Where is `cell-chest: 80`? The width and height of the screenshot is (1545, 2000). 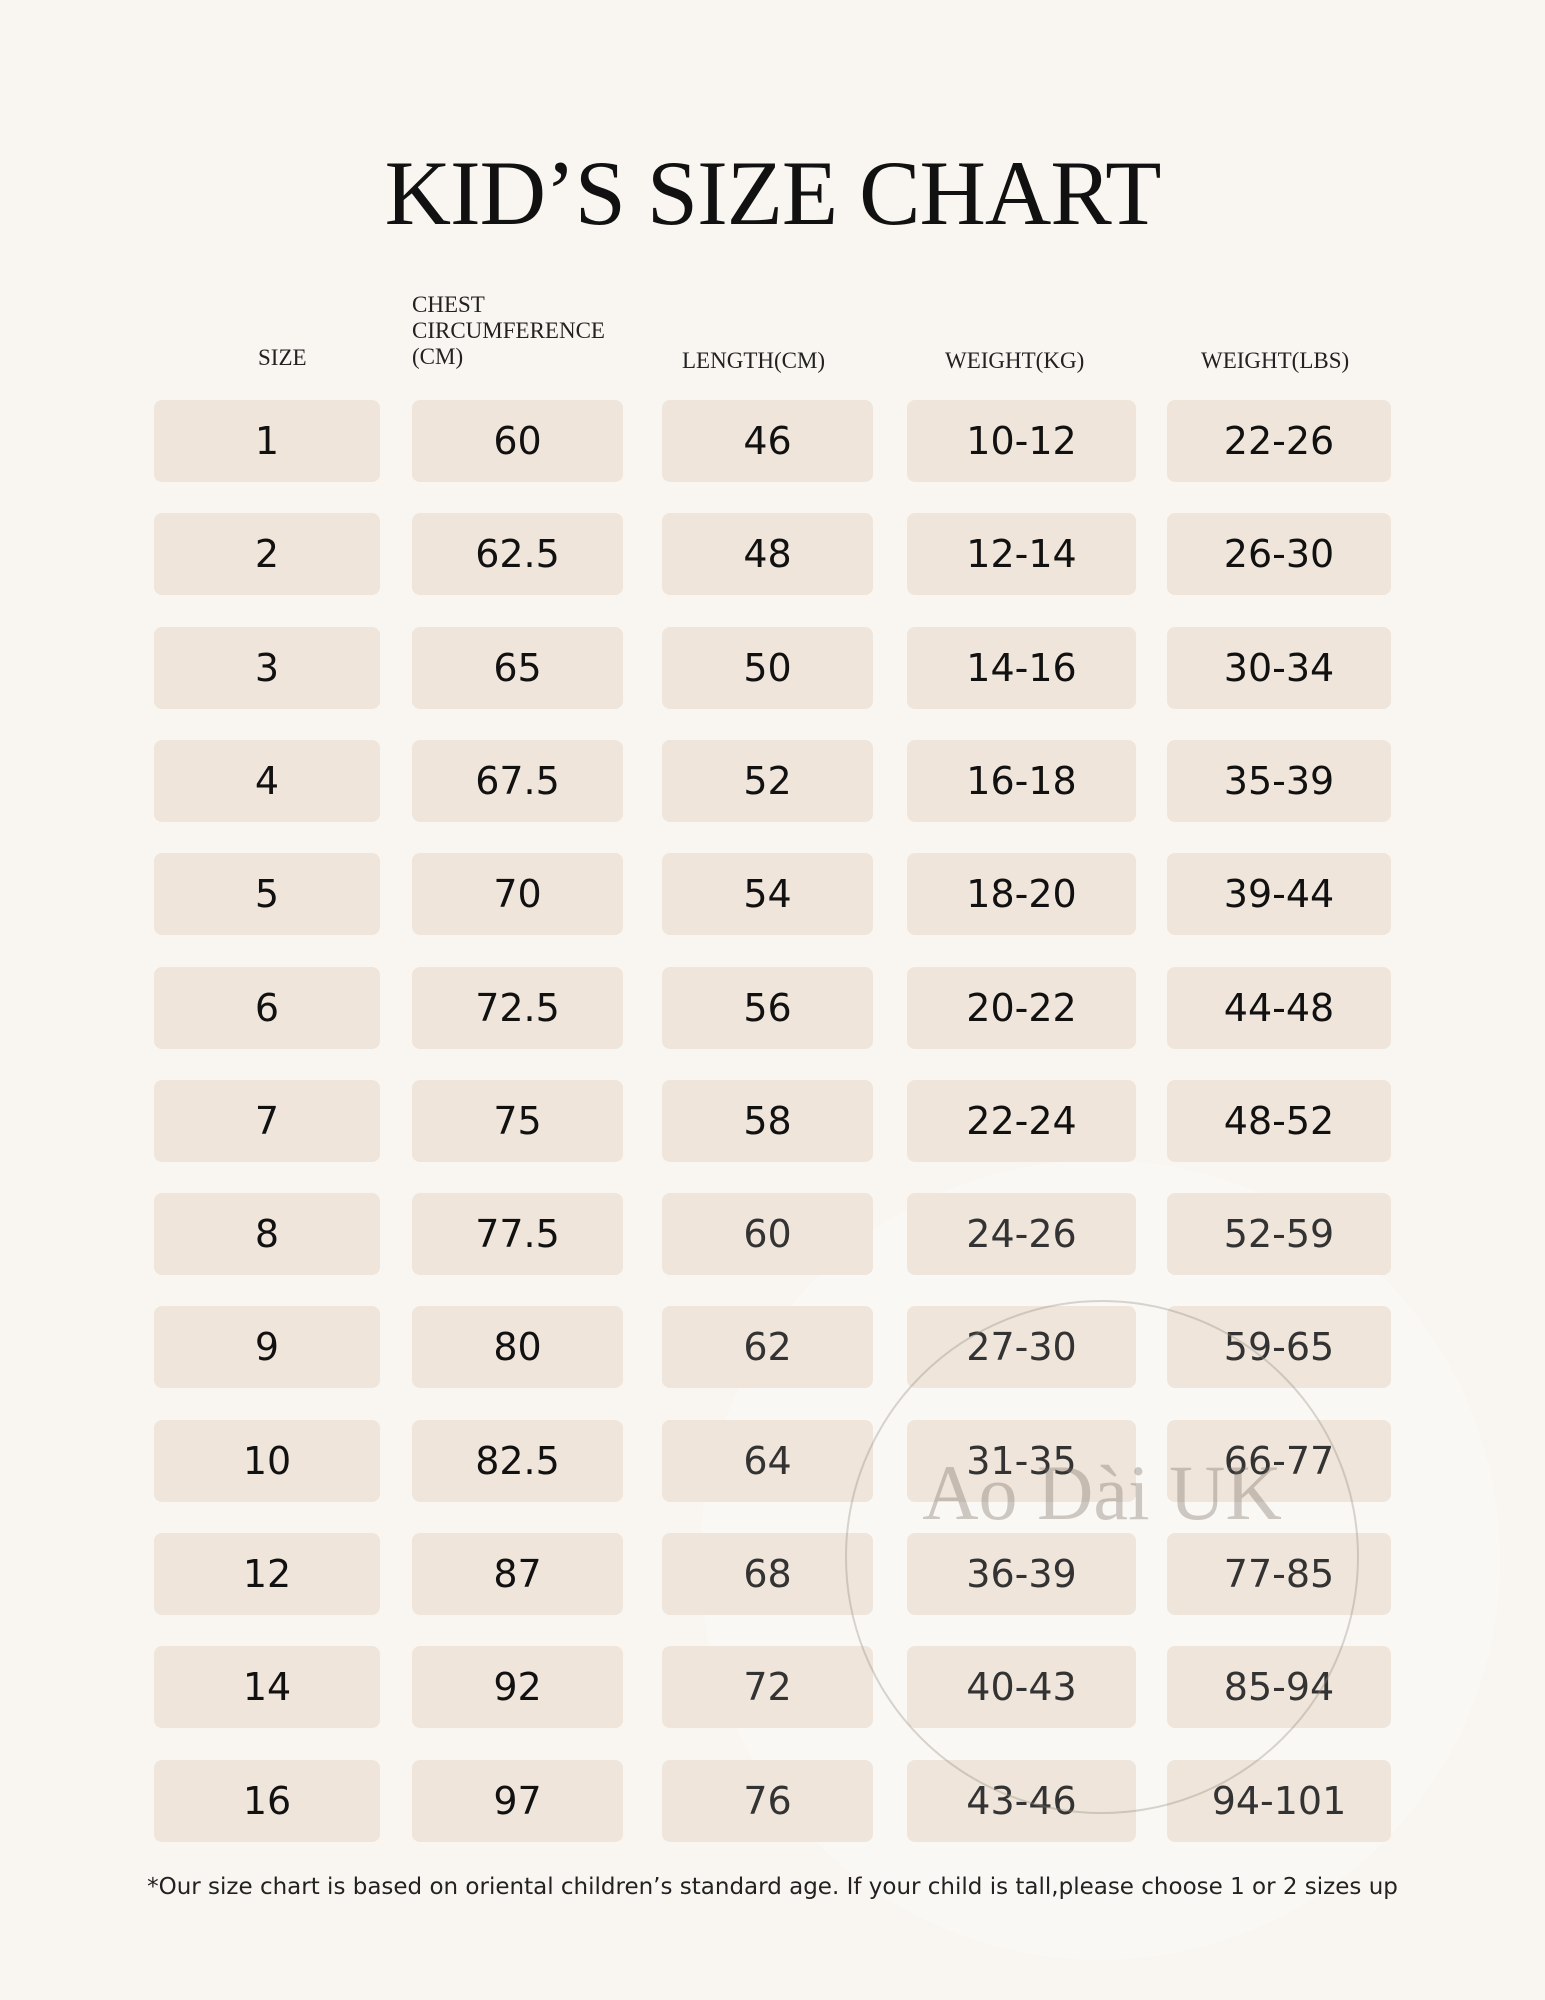 cell-chest: 80 is located at coordinates (517, 1347).